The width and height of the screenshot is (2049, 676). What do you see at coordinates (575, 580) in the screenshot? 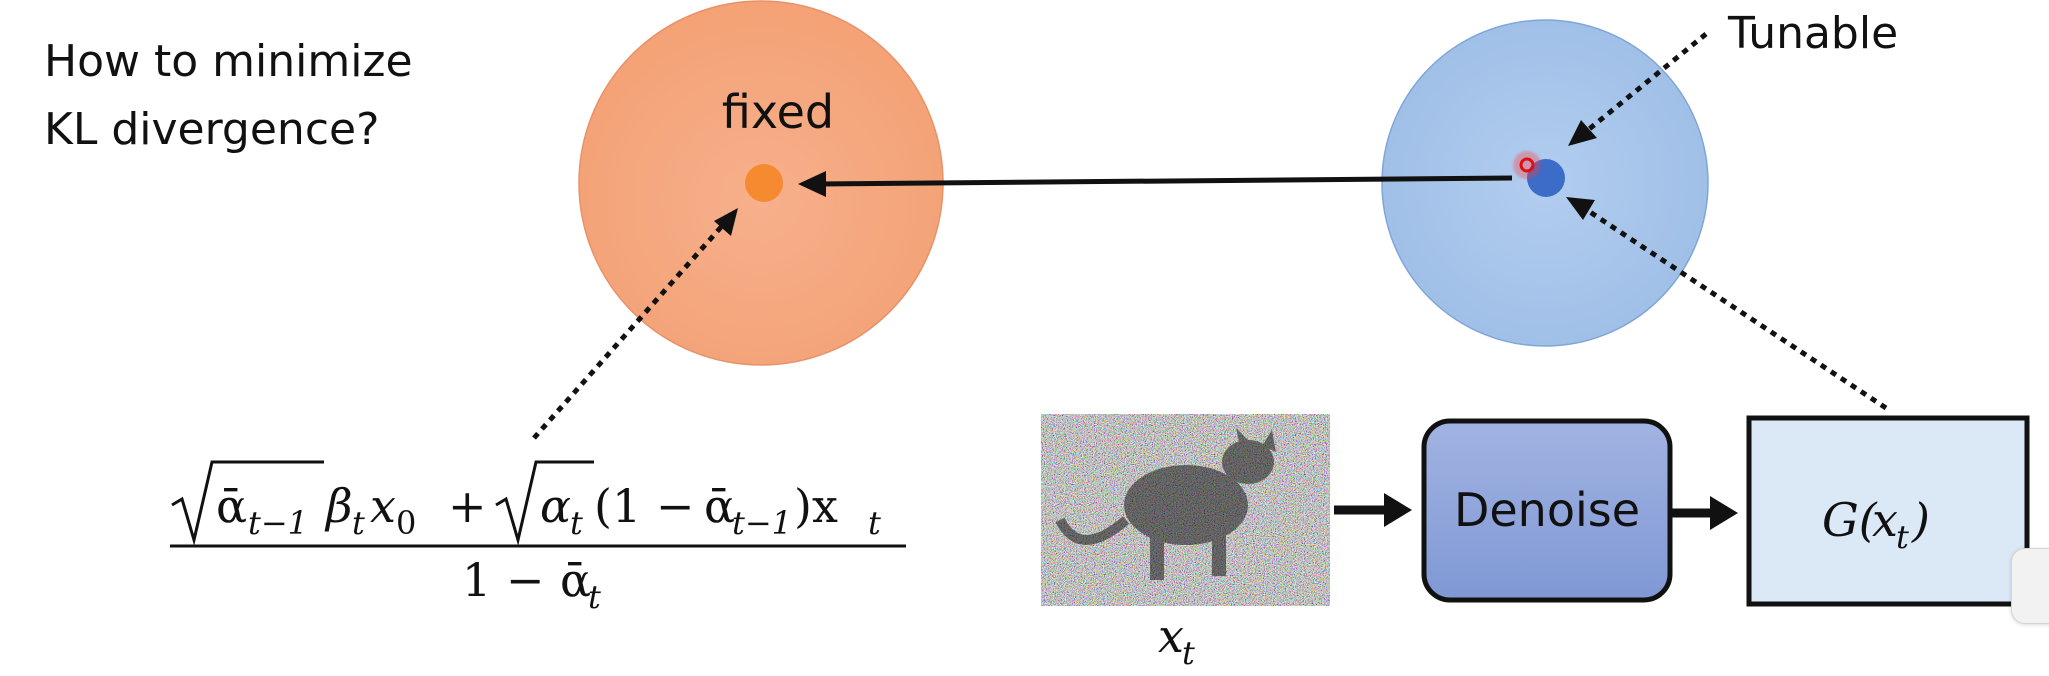
I see `alpha-bar-t: ᾱ` at bounding box center [575, 580].